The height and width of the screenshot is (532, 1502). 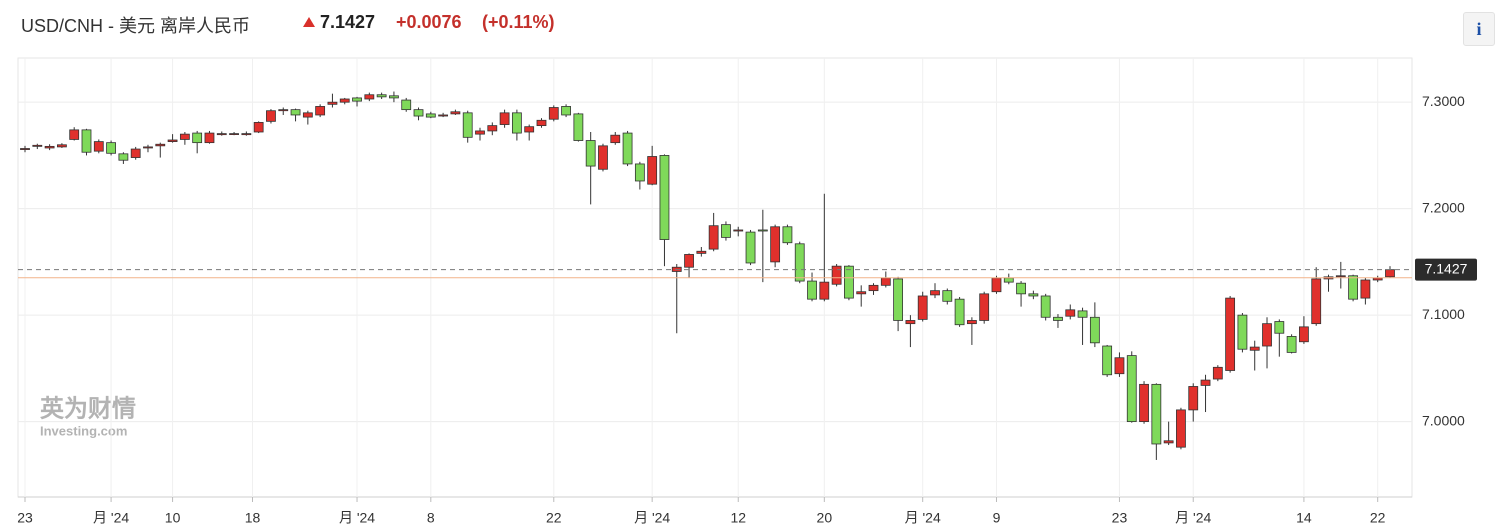 I want to click on change-percent: (+0.11%), so click(x=518, y=22).